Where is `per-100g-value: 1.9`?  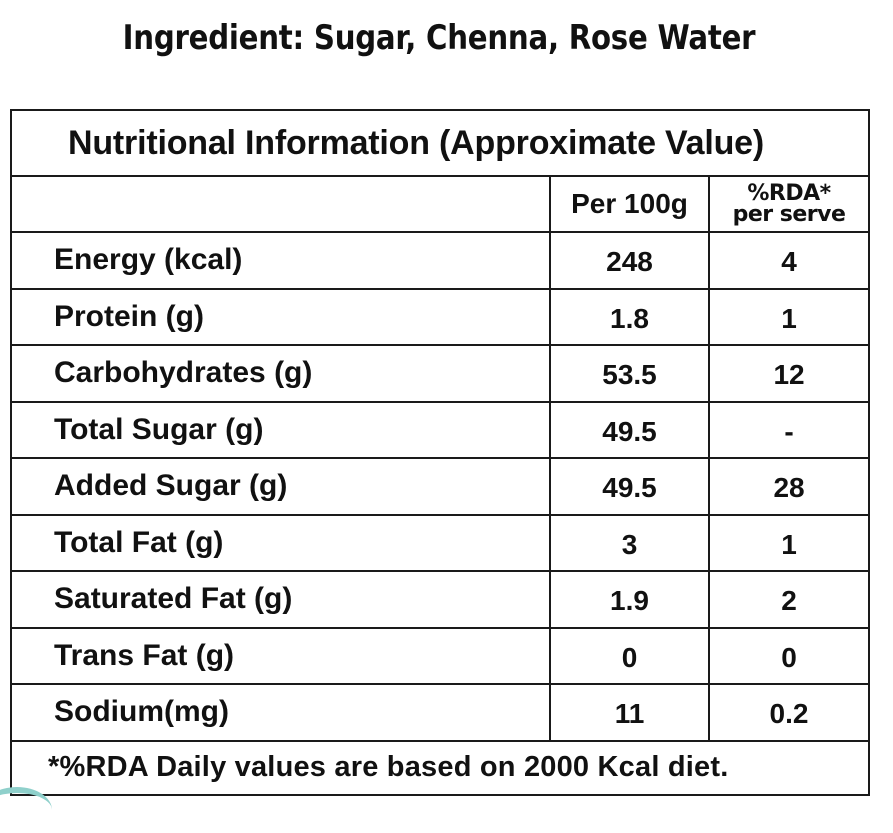
per-100g-value: 1.9 is located at coordinates (629, 599).